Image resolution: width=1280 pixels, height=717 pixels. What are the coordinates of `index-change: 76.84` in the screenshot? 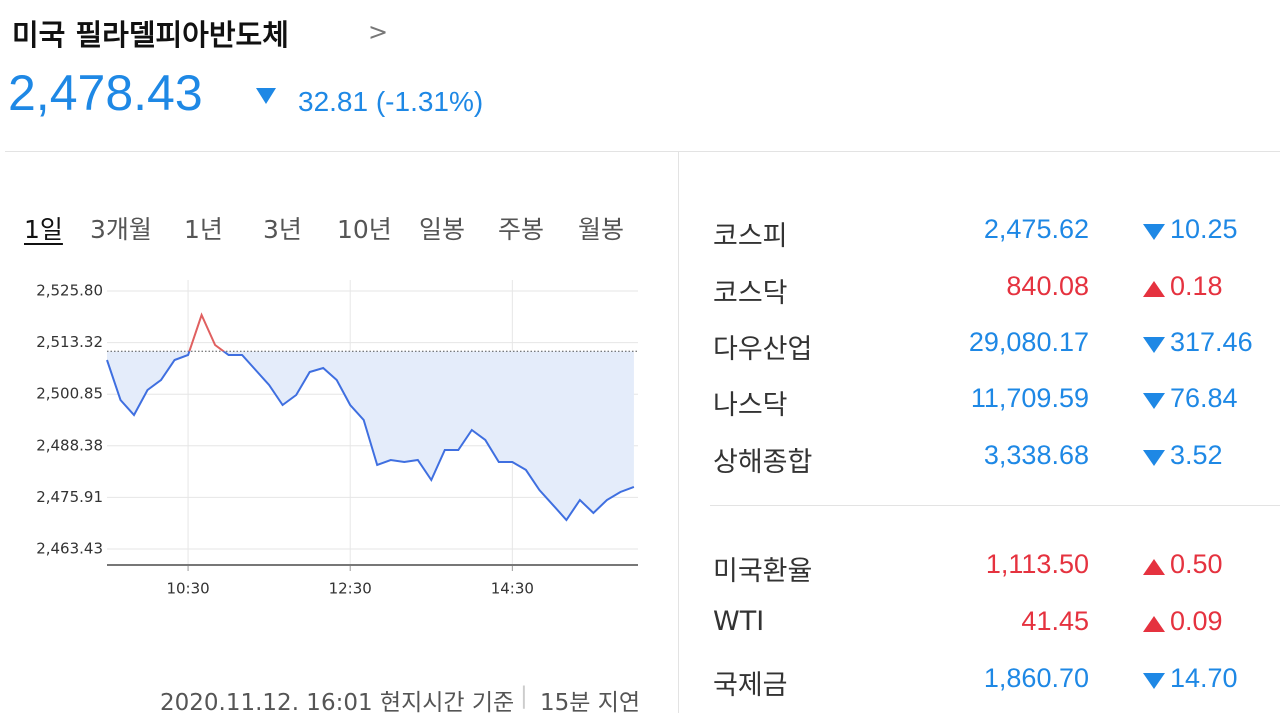 It's located at (1204, 398).